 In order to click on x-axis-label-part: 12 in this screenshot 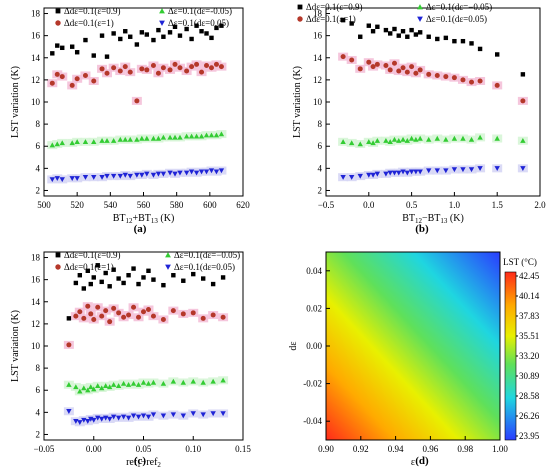, I will do `click(129, 221)`.